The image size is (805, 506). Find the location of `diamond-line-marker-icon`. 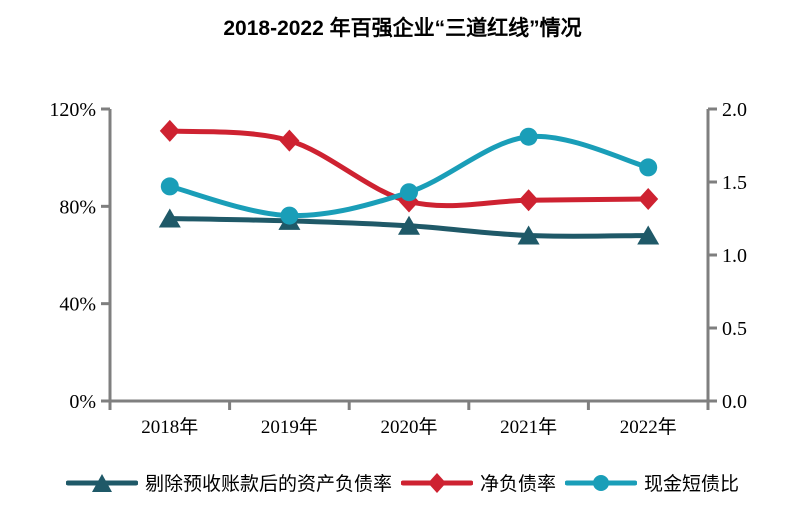

diamond-line-marker-icon is located at coordinates (436, 482).